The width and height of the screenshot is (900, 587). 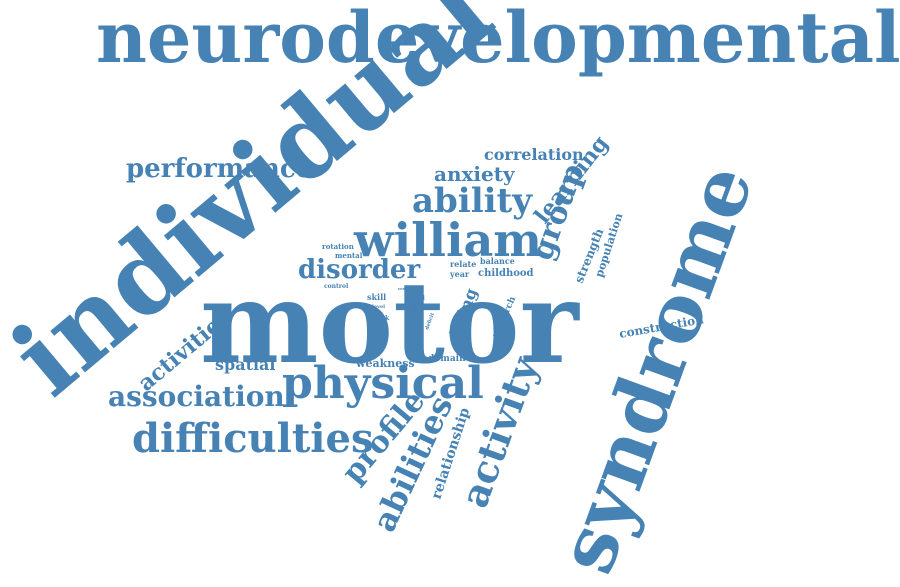 What do you see at coordinates (383, 383) in the screenshot?
I see `word-physical: physical` at bounding box center [383, 383].